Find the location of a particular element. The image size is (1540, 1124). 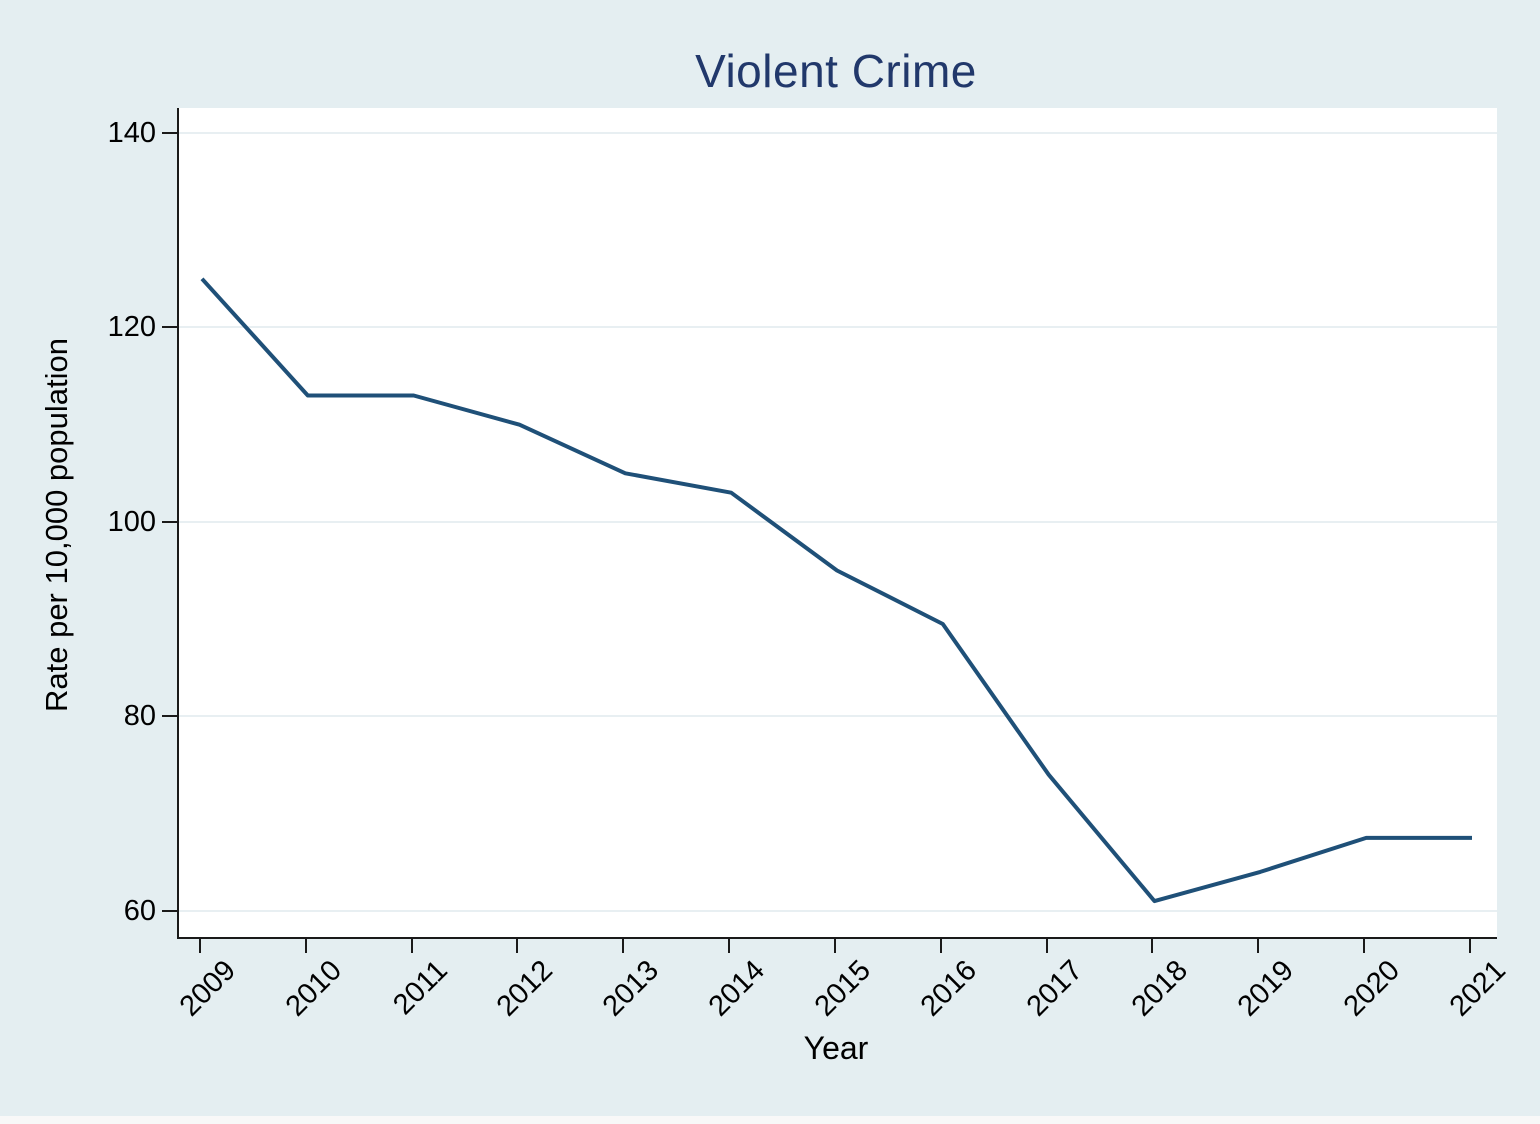

y-tick-label-100: 100 is located at coordinates (131, 521).